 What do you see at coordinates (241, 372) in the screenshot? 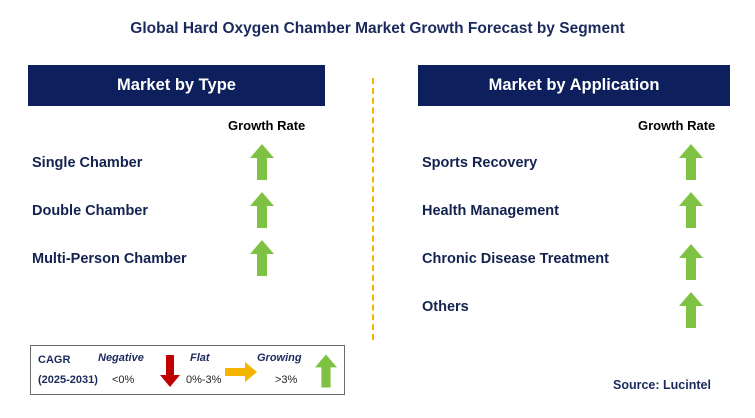
I see `right-yellow-arrow-icon` at bounding box center [241, 372].